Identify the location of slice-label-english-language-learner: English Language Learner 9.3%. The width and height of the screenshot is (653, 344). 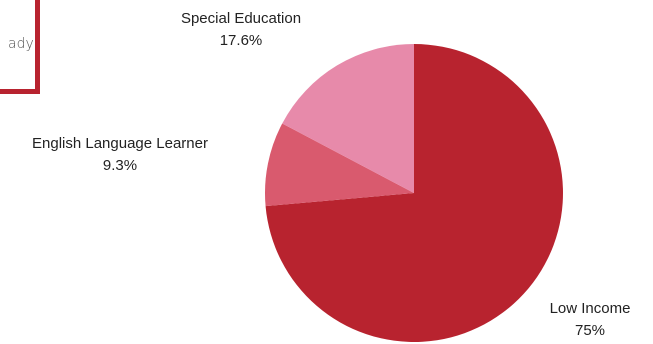
(120, 155).